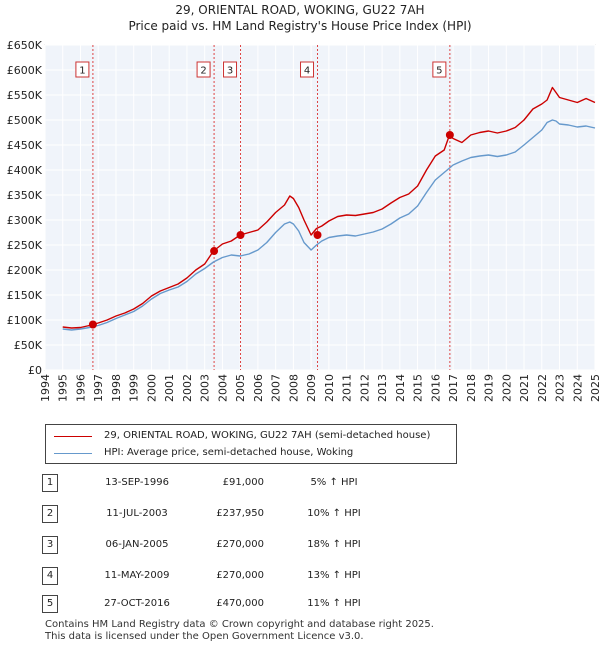  Describe the element at coordinates (453, 388) in the screenshot. I see `x-tick-label: 2017` at that location.